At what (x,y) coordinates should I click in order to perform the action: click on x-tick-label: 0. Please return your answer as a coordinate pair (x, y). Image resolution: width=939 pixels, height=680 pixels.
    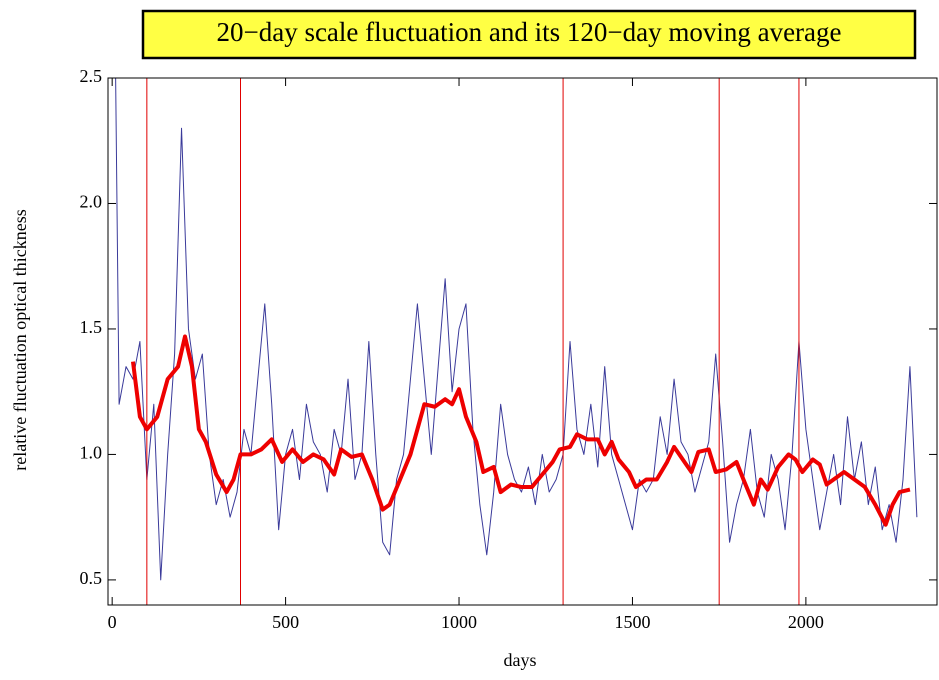
    Looking at the image, I should click on (112, 622).